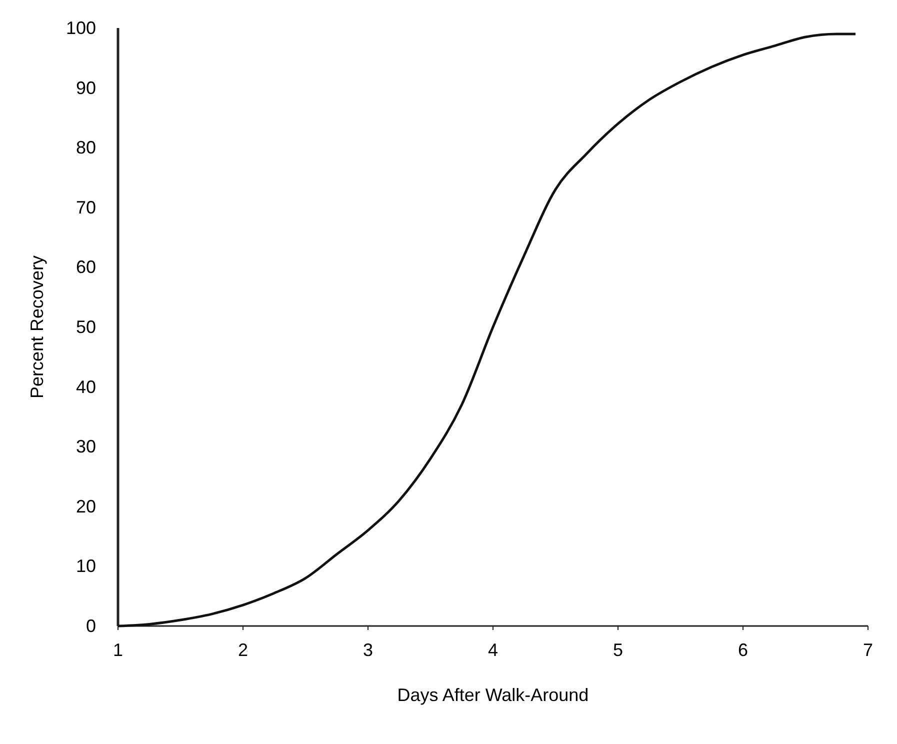  Describe the element at coordinates (493, 650) in the screenshot. I see `x-tick-label: 4` at that location.